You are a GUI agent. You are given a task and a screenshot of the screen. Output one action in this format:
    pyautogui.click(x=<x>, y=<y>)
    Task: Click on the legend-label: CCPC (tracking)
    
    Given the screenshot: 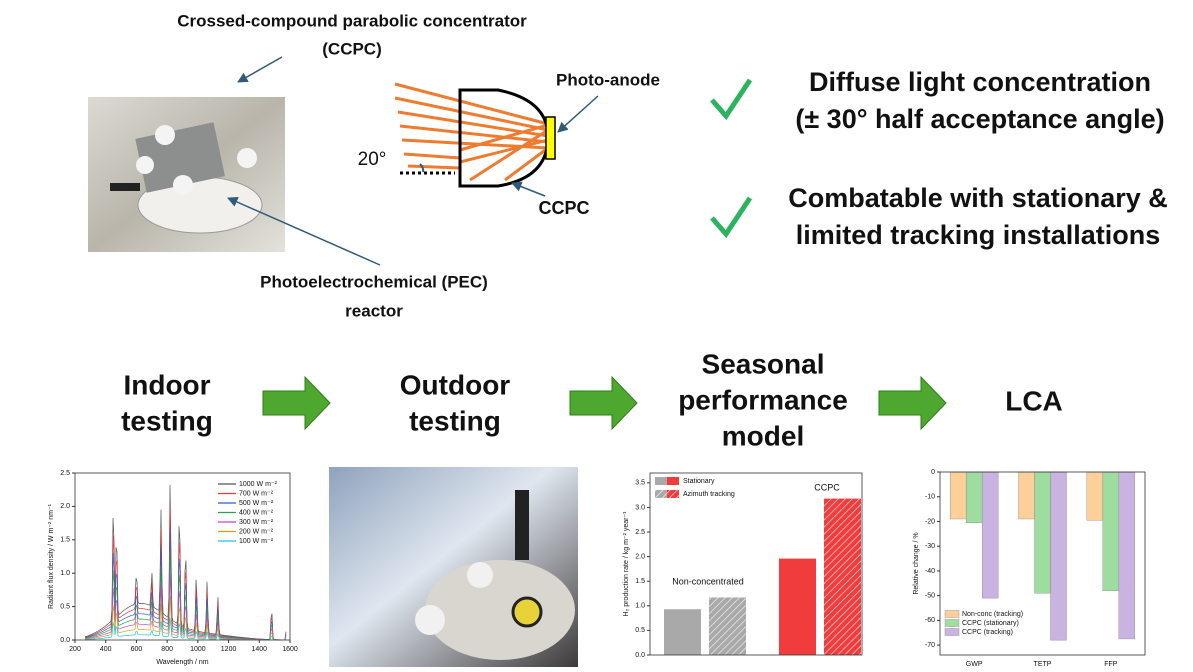 What is the action you would take?
    pyautogui.click(x=987, y=632)
    